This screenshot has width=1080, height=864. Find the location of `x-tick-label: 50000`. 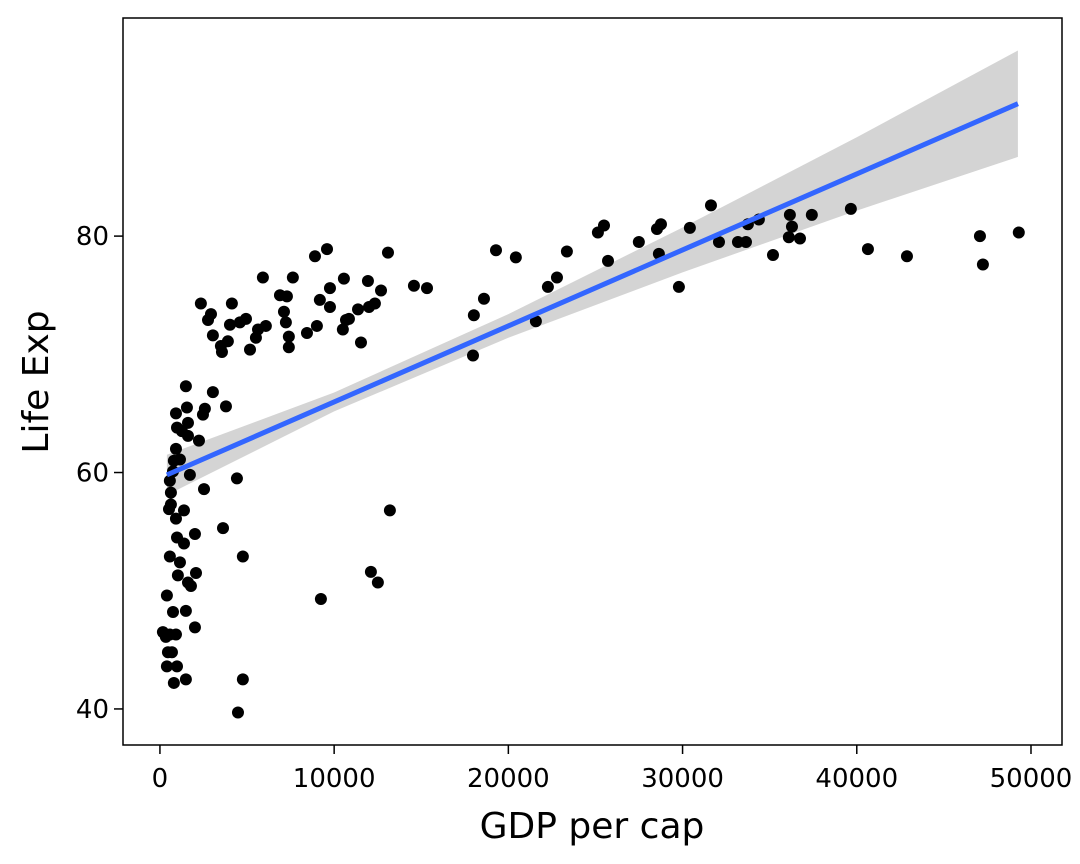

x-tick-label: 50000 is located at coordinates (1031, 779).